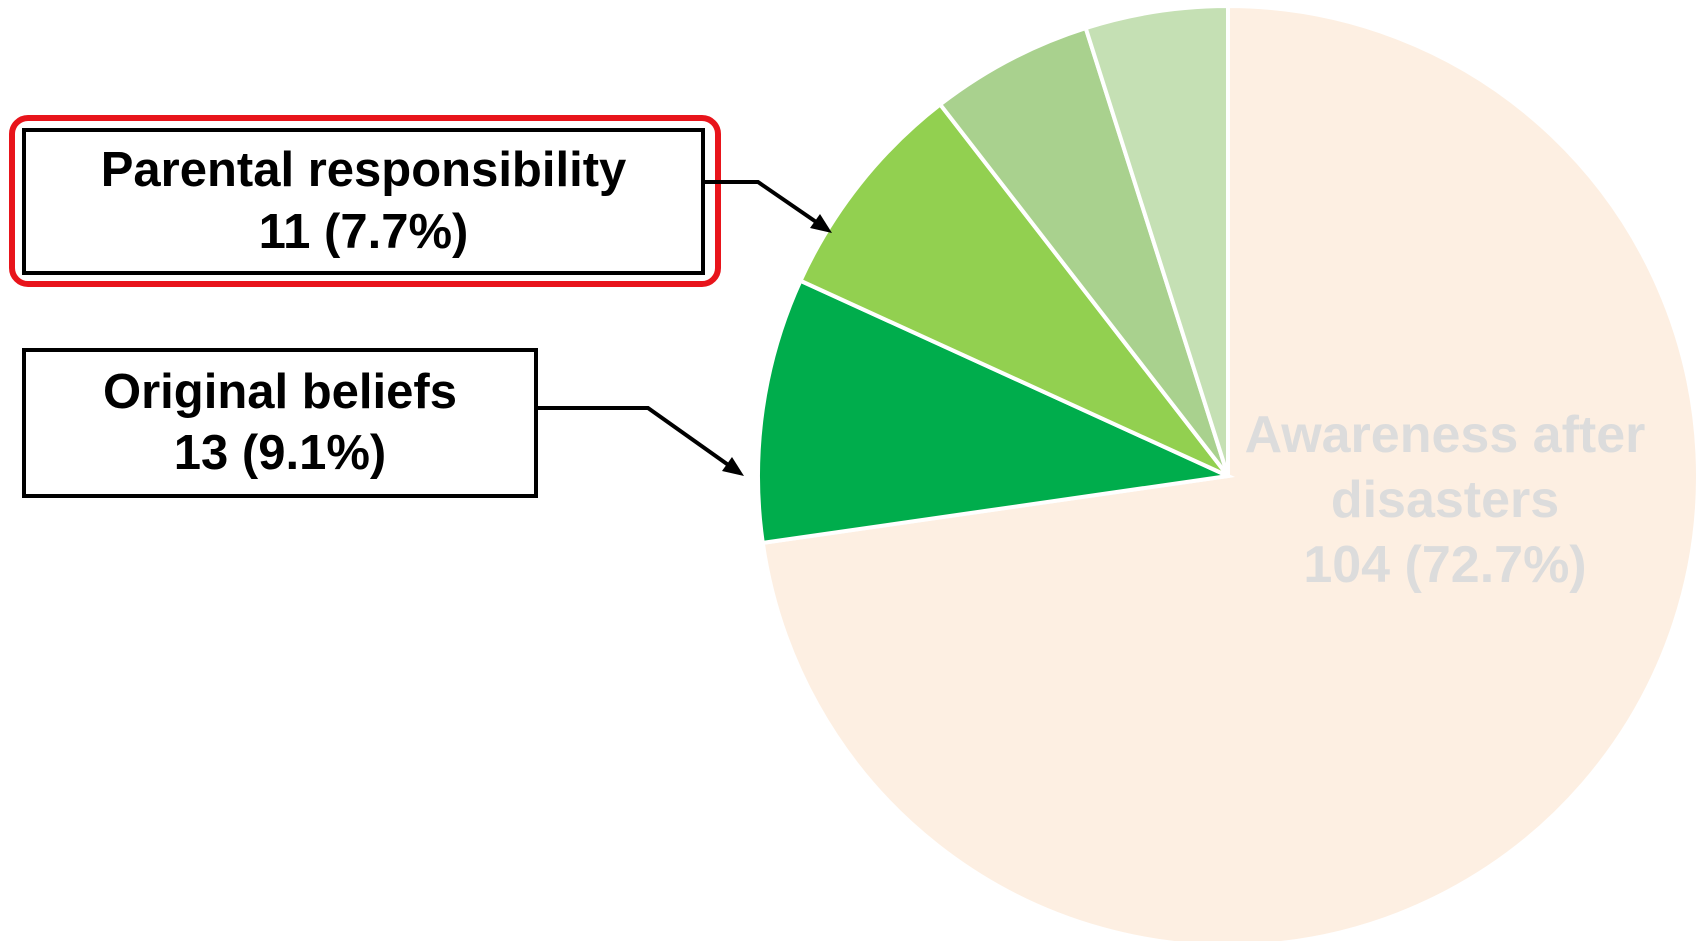 The image size is (1697, 941). What do you see at coordinates (1445, 467) in the screenshot?
I see `category-label: Awareness after disasters` at bounding box center [1445, 467].